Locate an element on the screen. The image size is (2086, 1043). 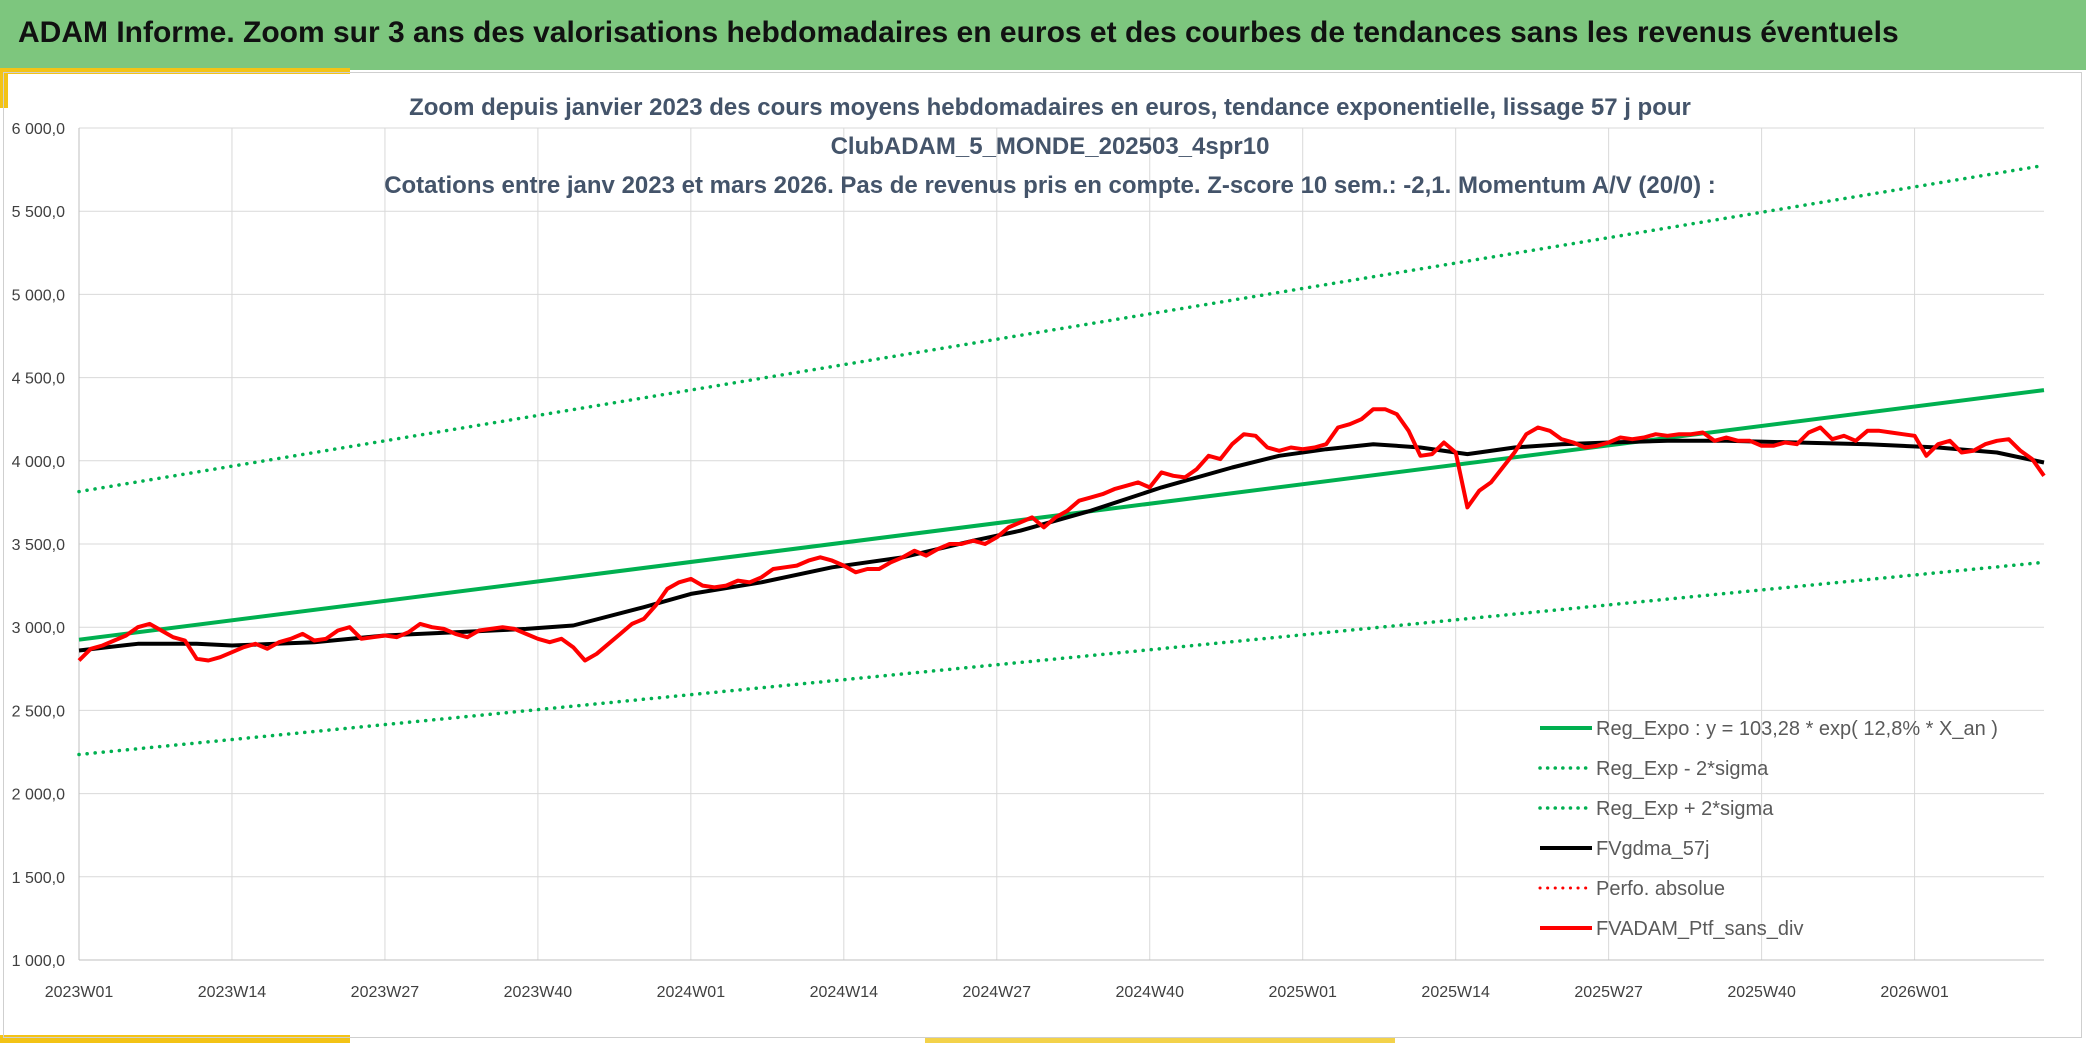
y-tick-label: 2 500,0 is located at coordinates (38, 711).